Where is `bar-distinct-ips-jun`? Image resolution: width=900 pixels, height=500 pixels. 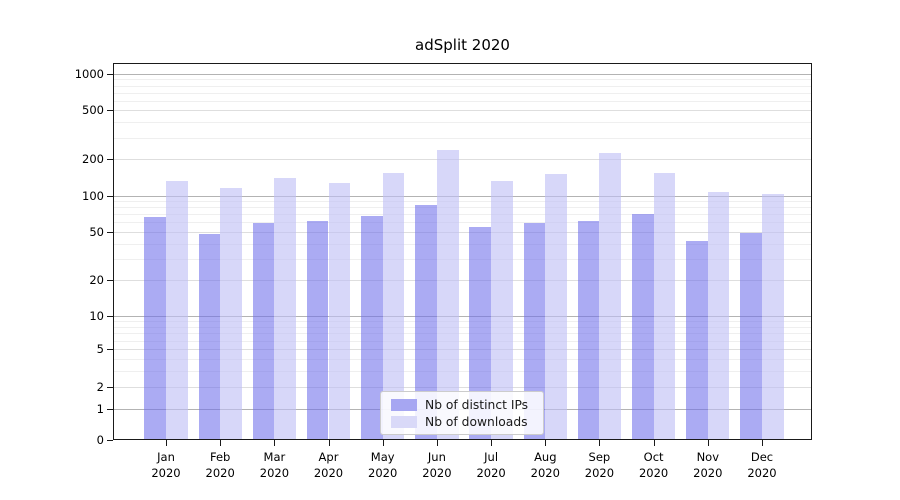
bar-distinct-ips-jun is located at coordinates (426, 322).